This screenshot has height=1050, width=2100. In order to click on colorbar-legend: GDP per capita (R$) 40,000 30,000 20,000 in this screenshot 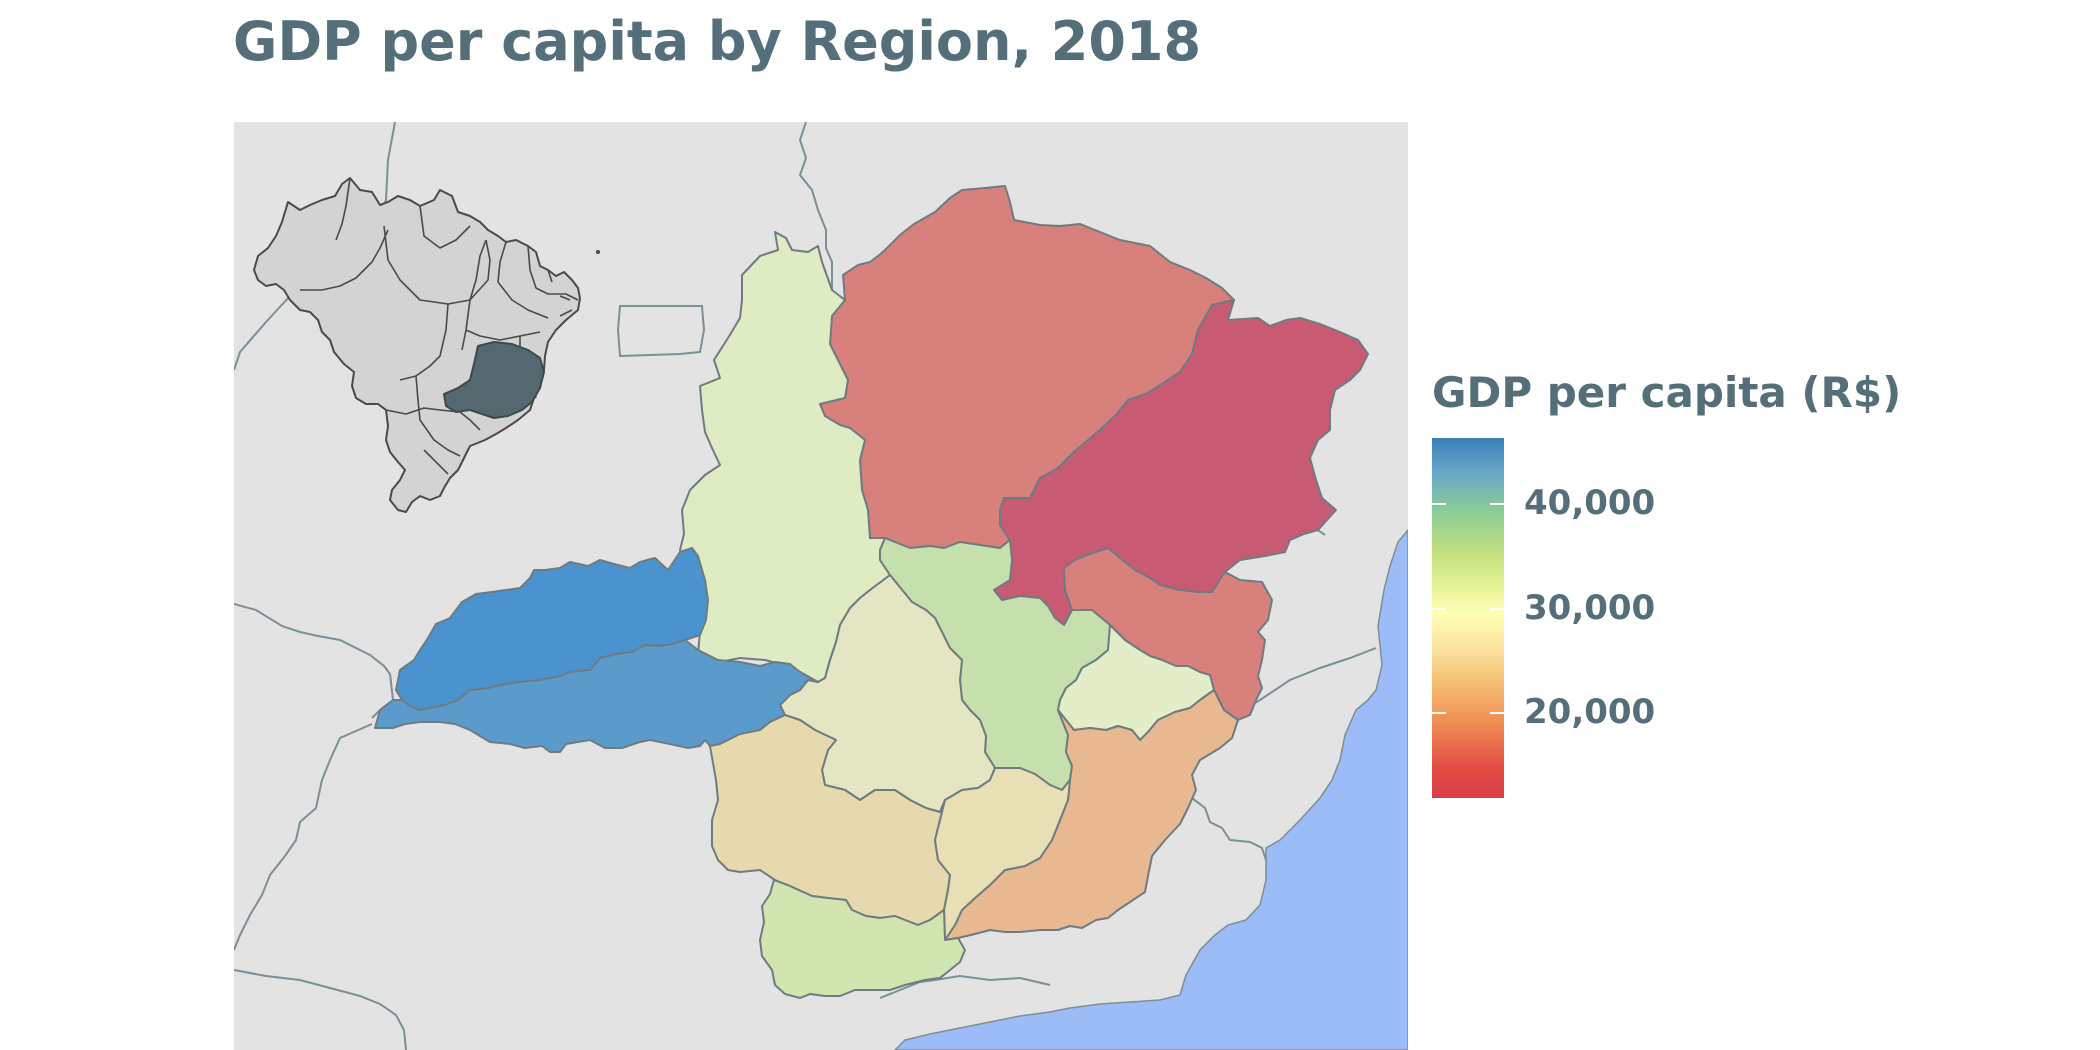, I will do `click(1732, 588)`.